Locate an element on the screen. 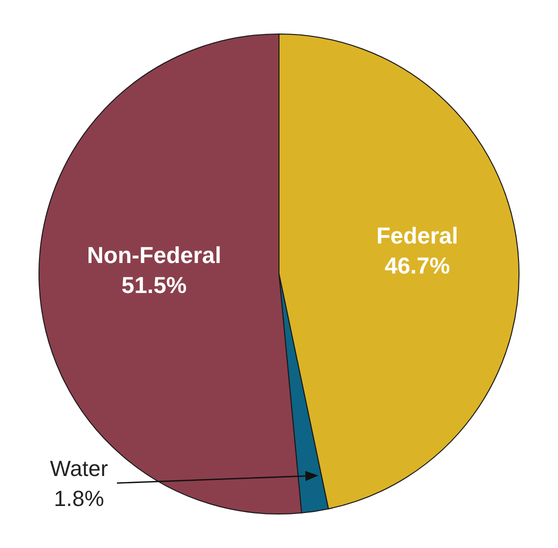  data-label: 1.8% is located at coordinates (79, 499).